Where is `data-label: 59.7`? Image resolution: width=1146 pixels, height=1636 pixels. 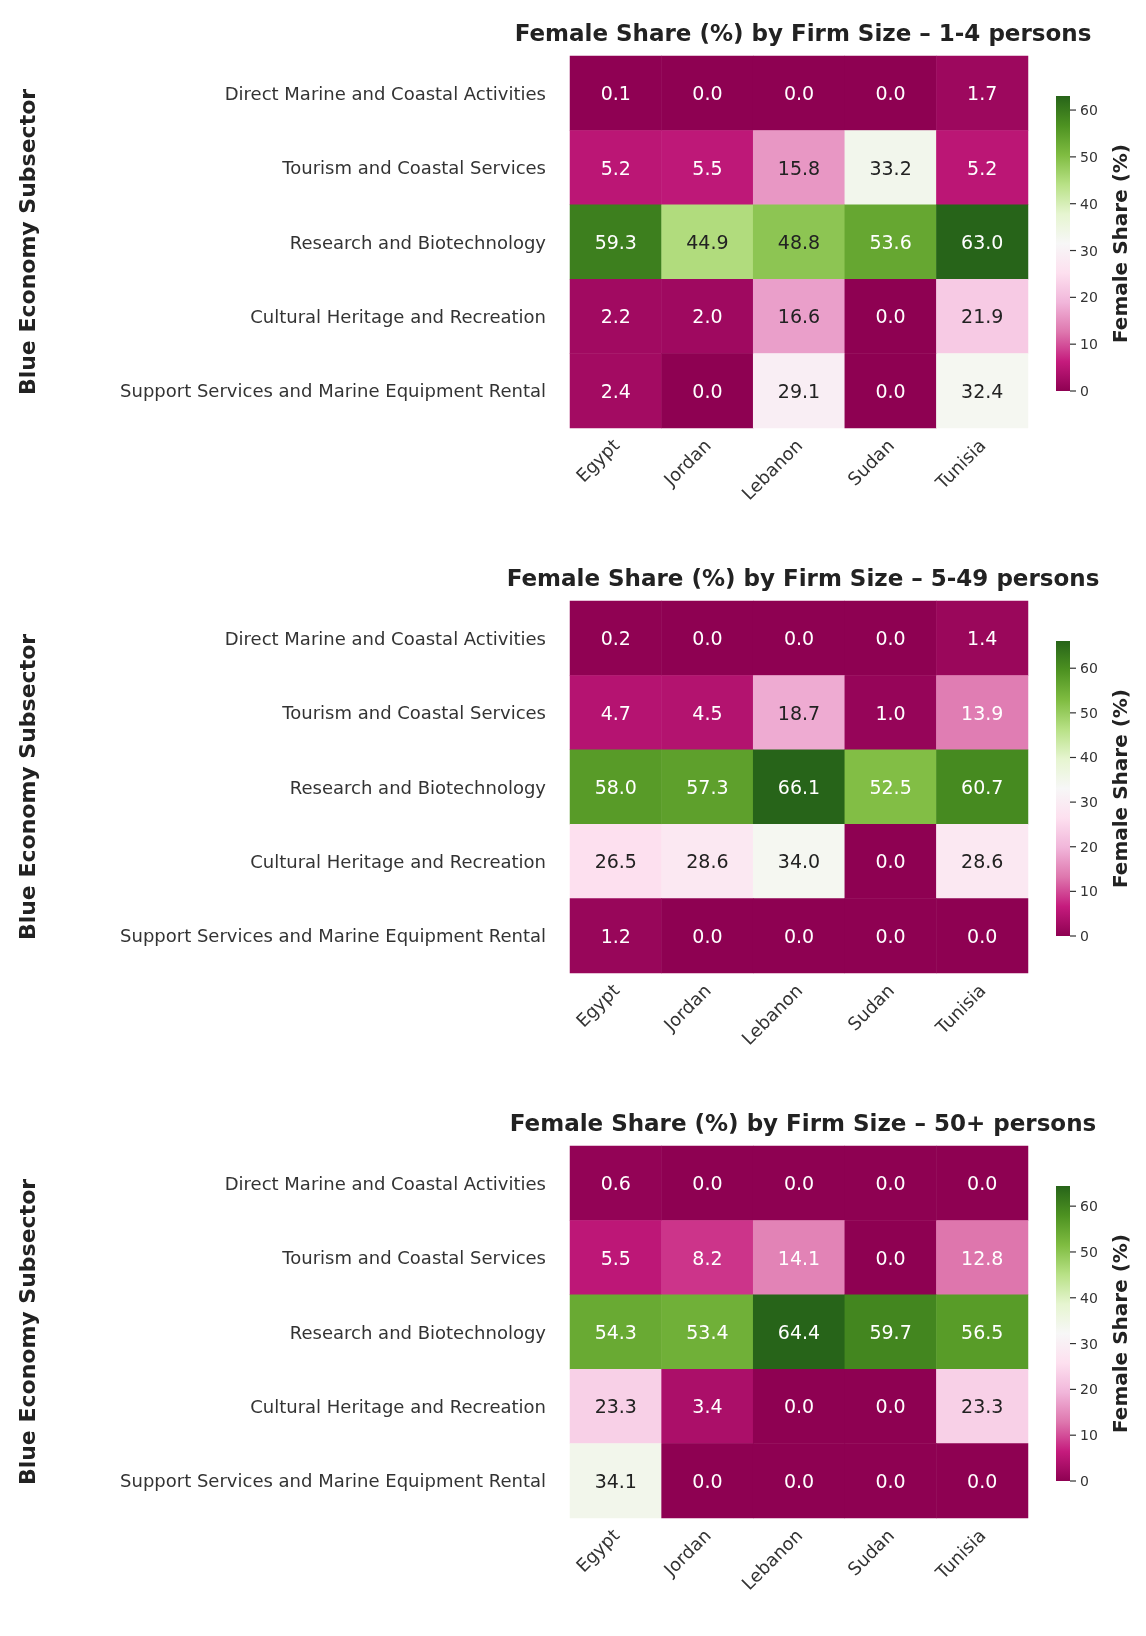
data-label: 59.7 is located at coordinates (890, 1332).